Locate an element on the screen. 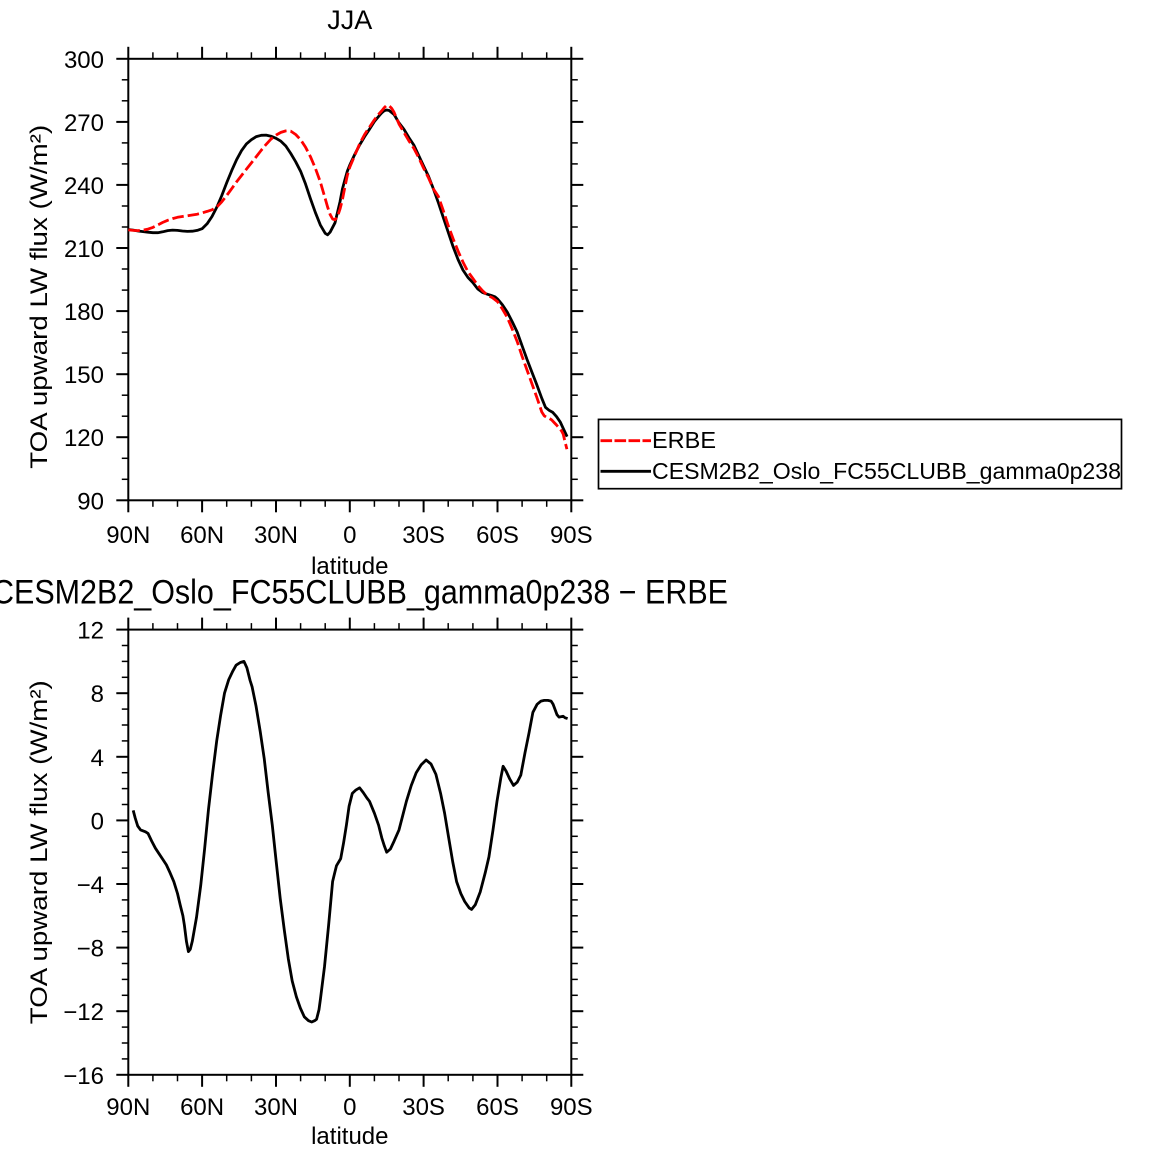 The height and width of the screenshot is (1154, 1154). svg-text: 12 is located at coordinates (90, 631).